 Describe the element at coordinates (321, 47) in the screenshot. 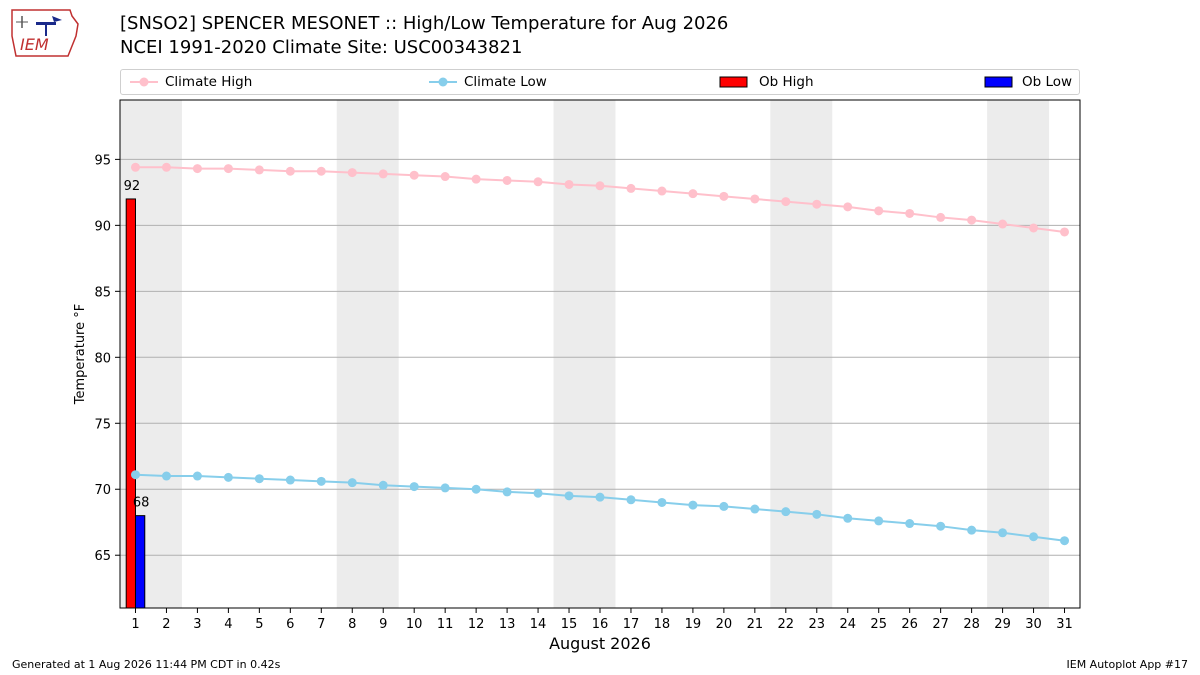

I see `chart-subtitle: NCEI 1991-2020 Climate Site: USC00343821` at that location.